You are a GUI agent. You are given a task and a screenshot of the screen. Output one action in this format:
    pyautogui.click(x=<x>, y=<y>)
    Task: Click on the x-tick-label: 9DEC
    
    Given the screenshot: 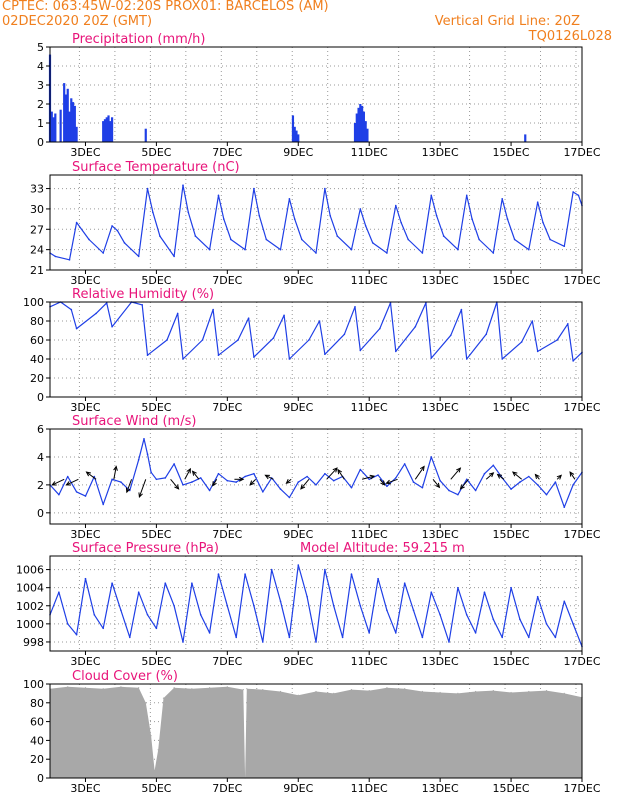 What is the action you would take?
    pyautogui.click(x=298, y=280)
    